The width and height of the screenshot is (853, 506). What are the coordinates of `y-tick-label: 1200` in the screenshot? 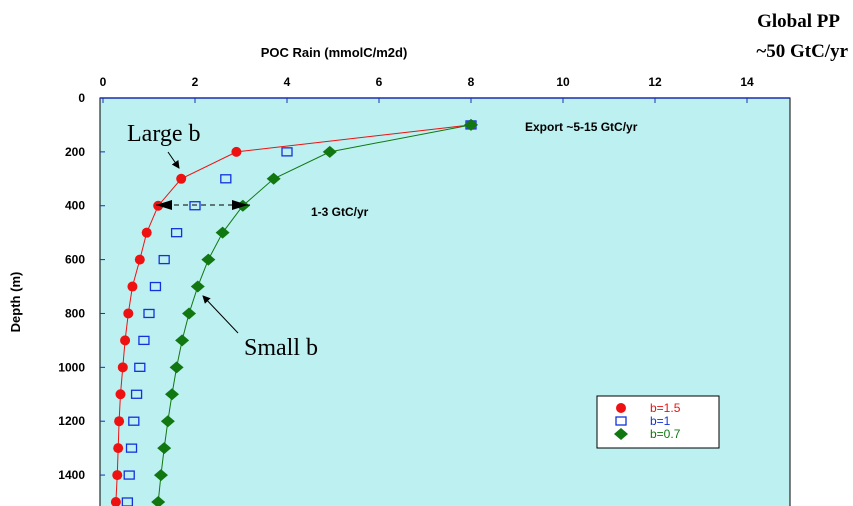 It's located at (71, 421).